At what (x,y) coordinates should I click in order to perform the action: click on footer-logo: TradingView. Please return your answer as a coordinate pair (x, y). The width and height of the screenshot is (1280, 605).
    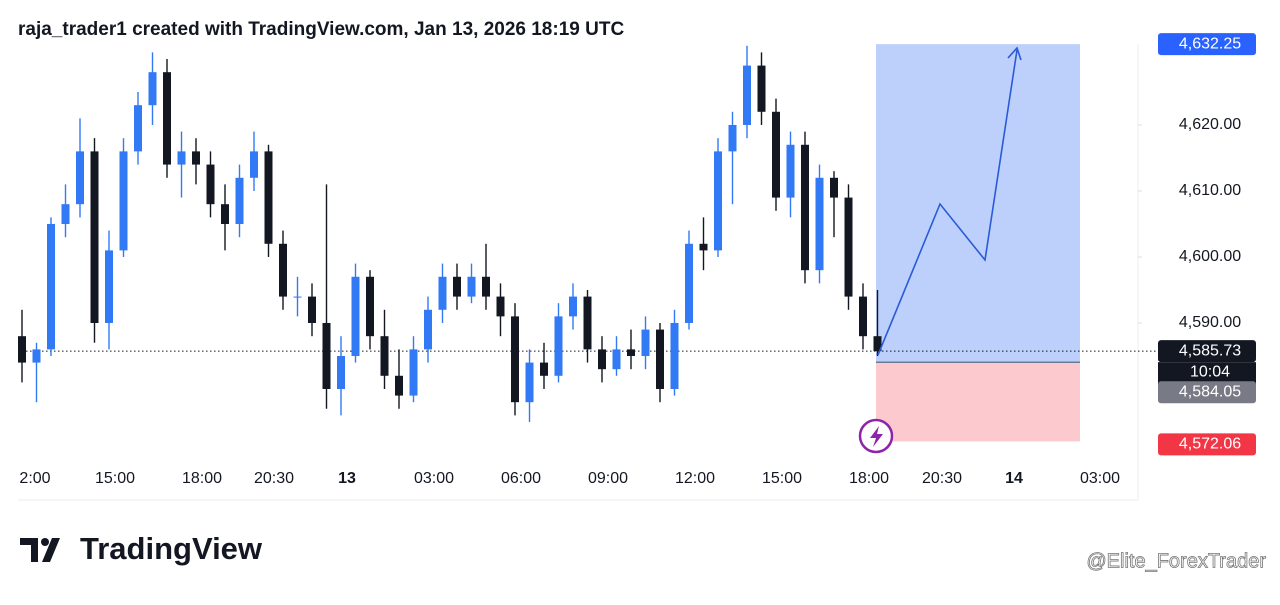
    Looking at the image, I should click on (141, 548).